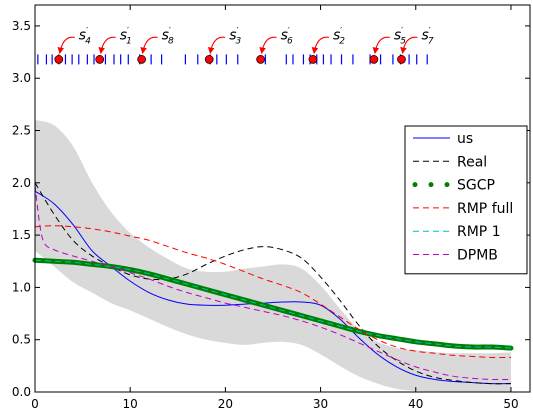 The width and height of the screenshot is (533, 415). I want to click on y-tick-label: 0.0, so click(21, 392).